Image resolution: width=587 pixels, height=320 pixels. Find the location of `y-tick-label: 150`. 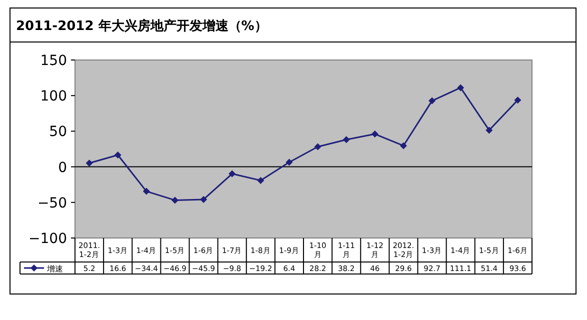

y-tick-label: 150 is located at coordinates (53, 61).